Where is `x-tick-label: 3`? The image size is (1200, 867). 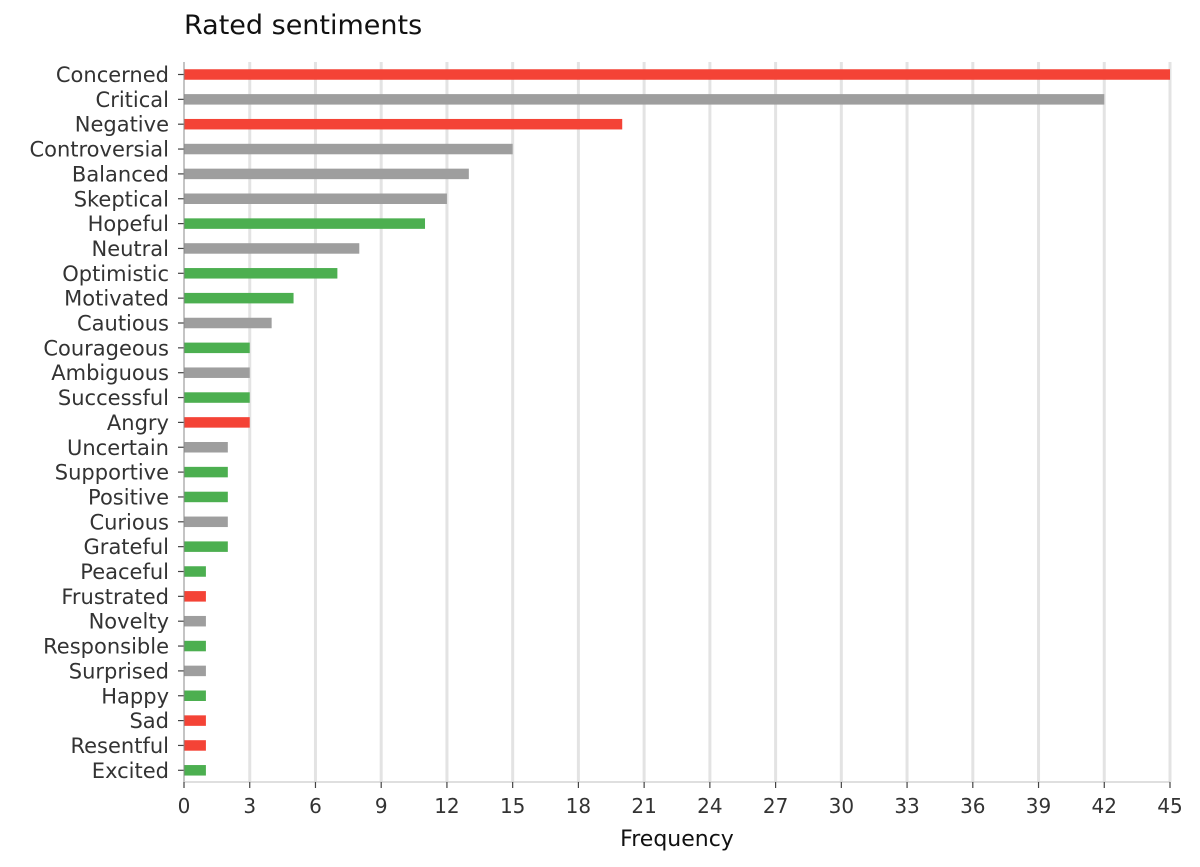
x-tick-label: 3 is located at coordinates (249, 806).